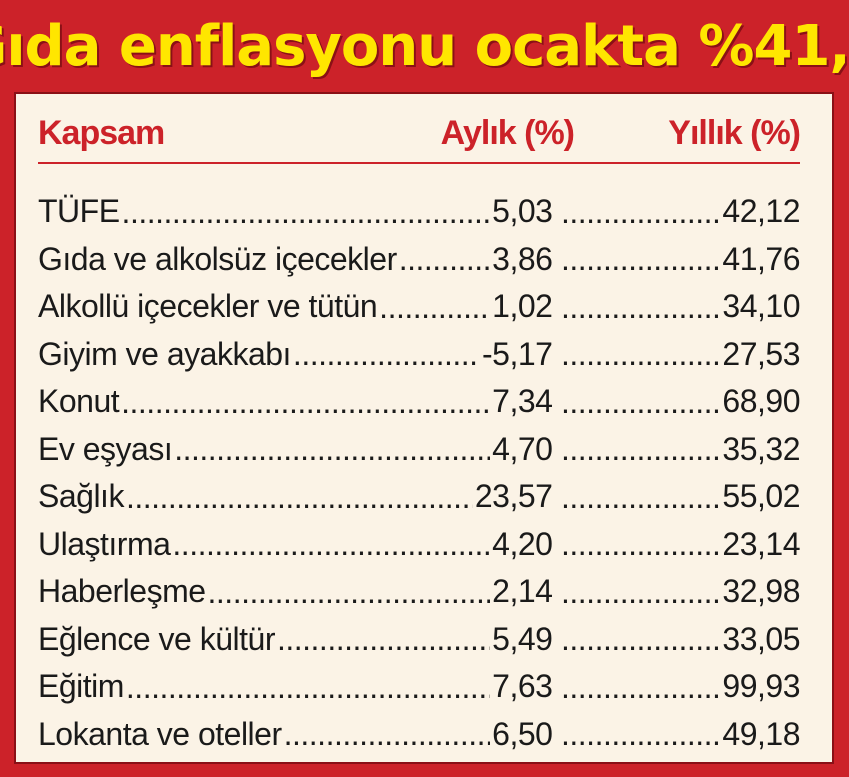  I want to click on table-row: Haberleşme 2,14 32,98, so click(419, 592).